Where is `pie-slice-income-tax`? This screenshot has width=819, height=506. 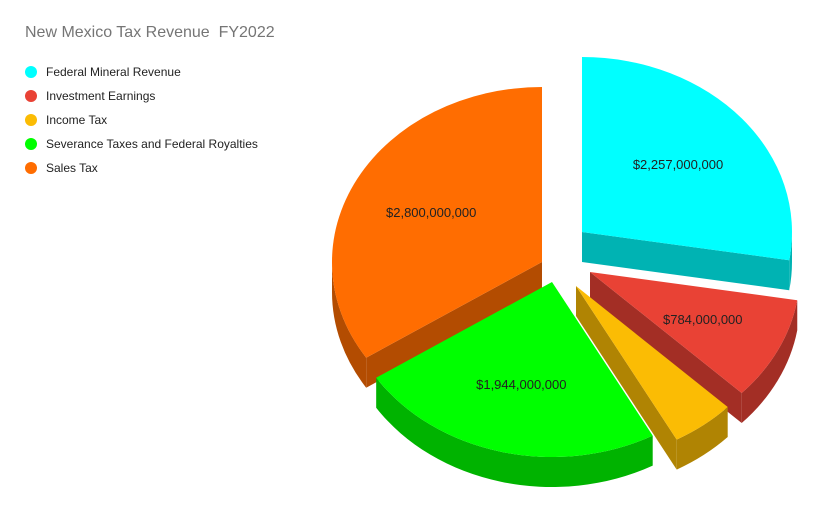 pie-slice-income-tax is located at coordinates (652, 363).